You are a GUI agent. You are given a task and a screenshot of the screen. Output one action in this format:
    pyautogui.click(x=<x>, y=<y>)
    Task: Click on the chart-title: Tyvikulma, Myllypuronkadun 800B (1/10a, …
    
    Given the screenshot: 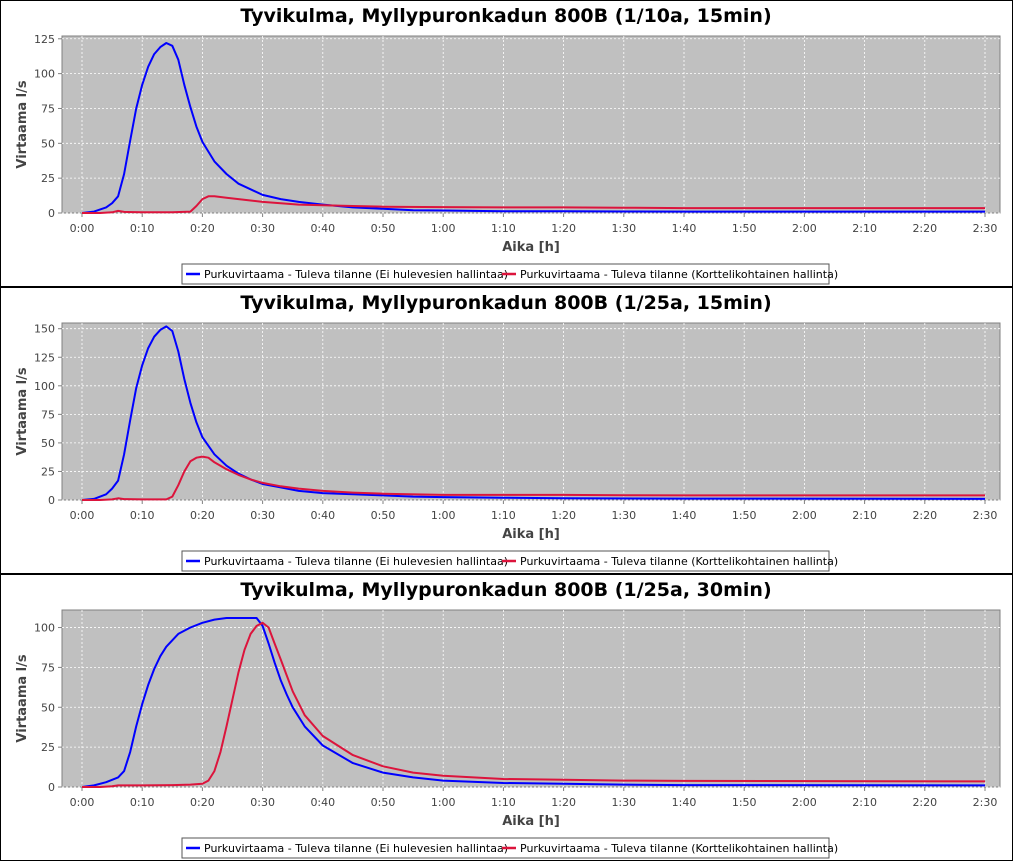 What is the action you would take?
    pyautogui.click(x=505, y=16)
    